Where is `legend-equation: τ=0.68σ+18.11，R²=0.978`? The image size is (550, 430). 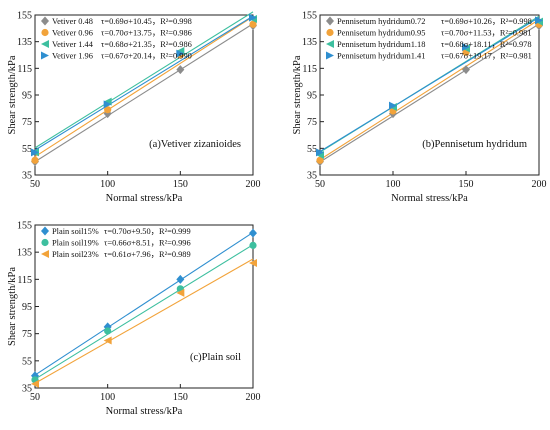 legend-equation: τ=0.68σ+18.11，R²=0.978 is located at coordinates (486, 44).